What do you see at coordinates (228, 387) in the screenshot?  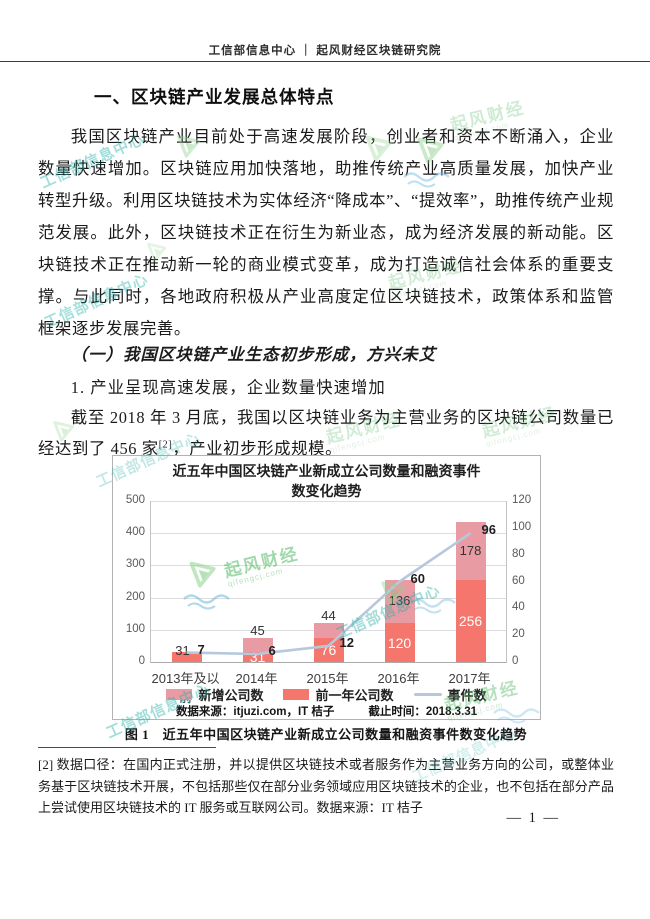 I see `point-title: 1. 产业呈现高速发展，企业数量快速增加` at bounding box center [228, 387].